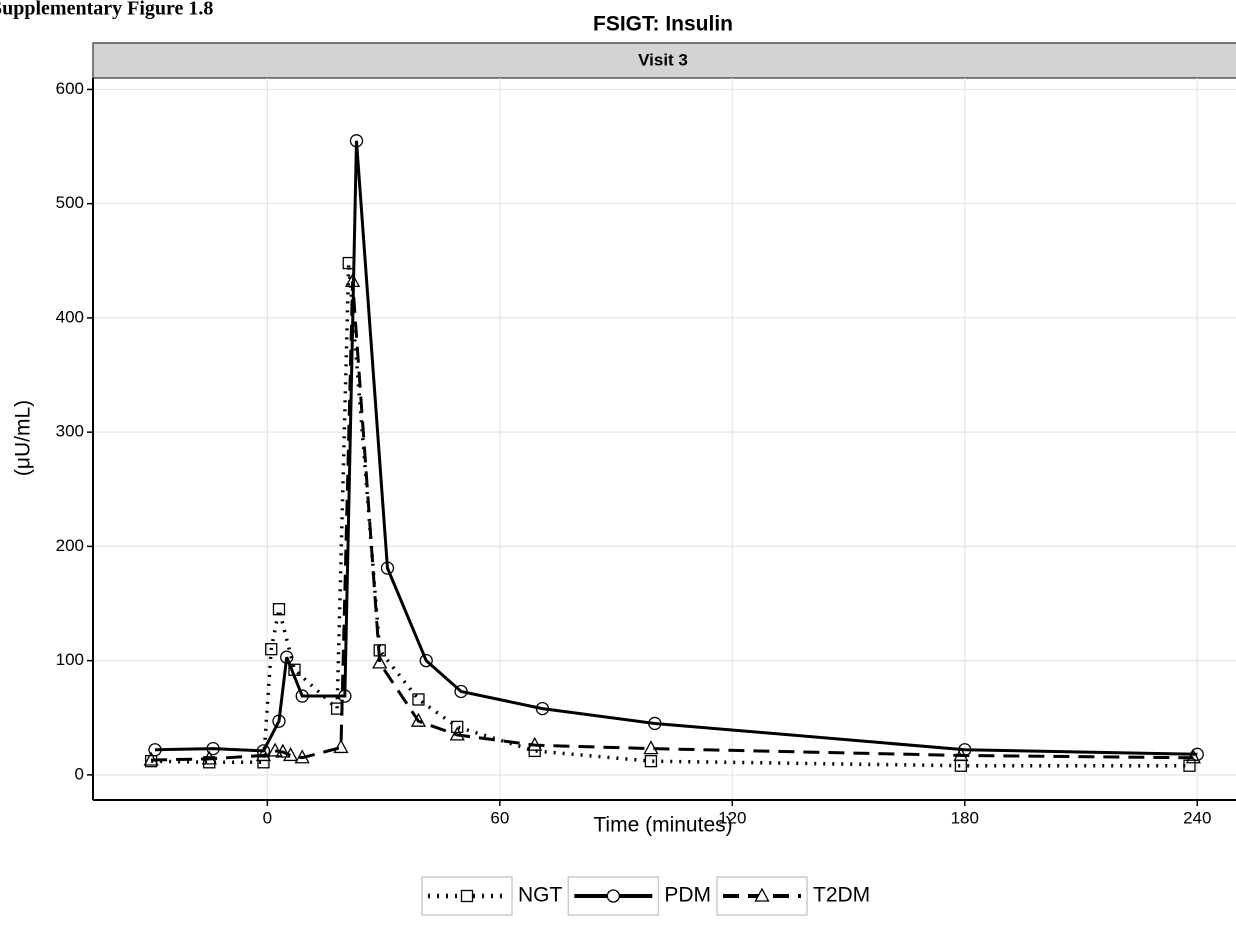  What do you see at coordinates (499, 817) in the screenshot?
I see `x-tick-label: 60` at bounding box center [499, 817].